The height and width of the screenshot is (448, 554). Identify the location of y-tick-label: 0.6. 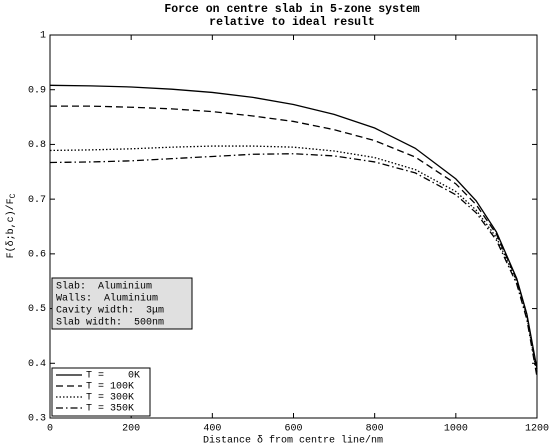
(37, 254).